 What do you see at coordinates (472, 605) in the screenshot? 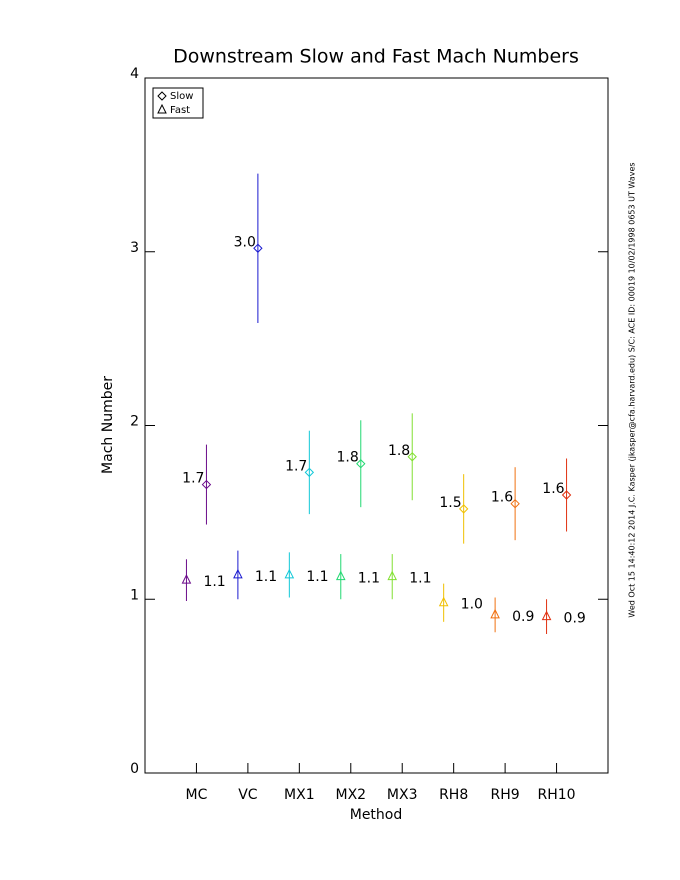
I see `value-label: 1.0` at bounding box center [472, 605].